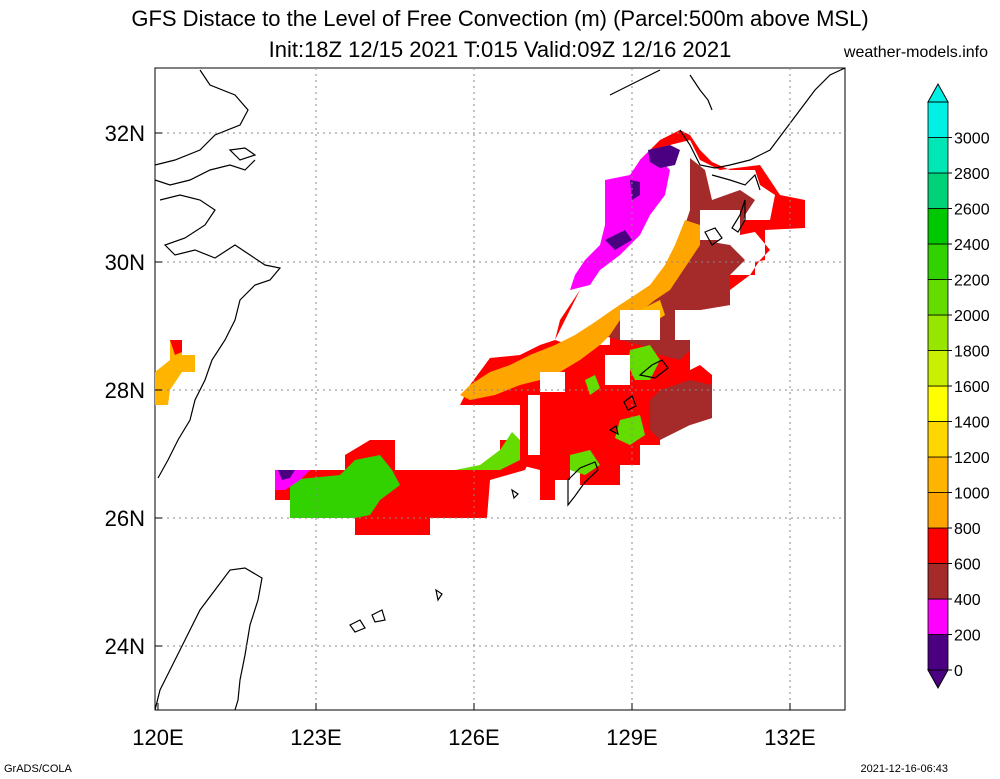 The width and height of the screenshot is (1000, 779). Describe the element at coordinates (972, 423) in the screenshot. I see `colorbar-label: 1400` at that location.